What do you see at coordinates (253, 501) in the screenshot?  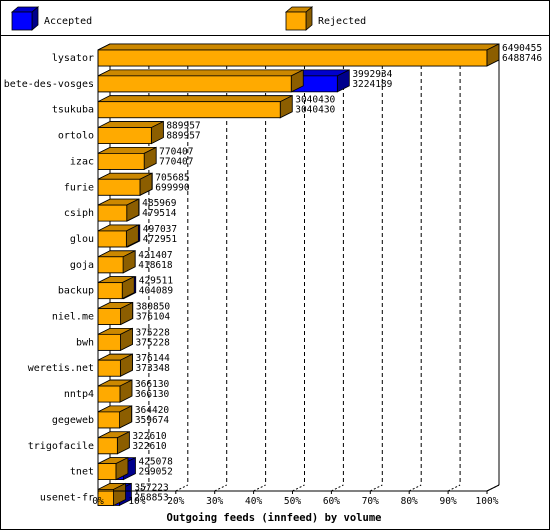 I see `x-tick-label: 40%` at bounding box center [253, 501].